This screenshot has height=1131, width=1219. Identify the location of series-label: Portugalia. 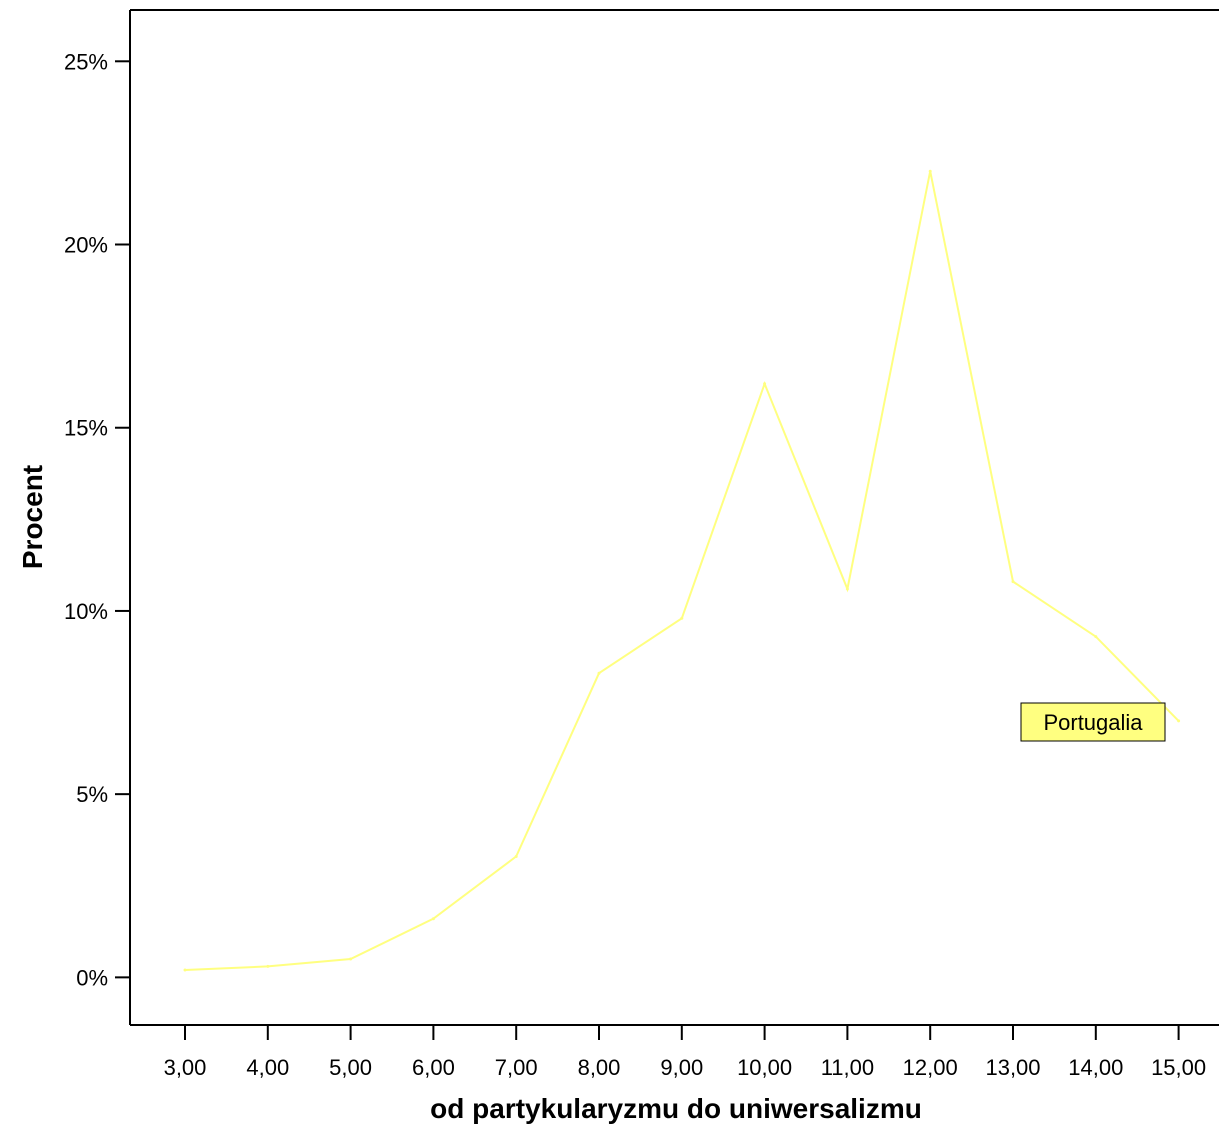
(1093, 722).